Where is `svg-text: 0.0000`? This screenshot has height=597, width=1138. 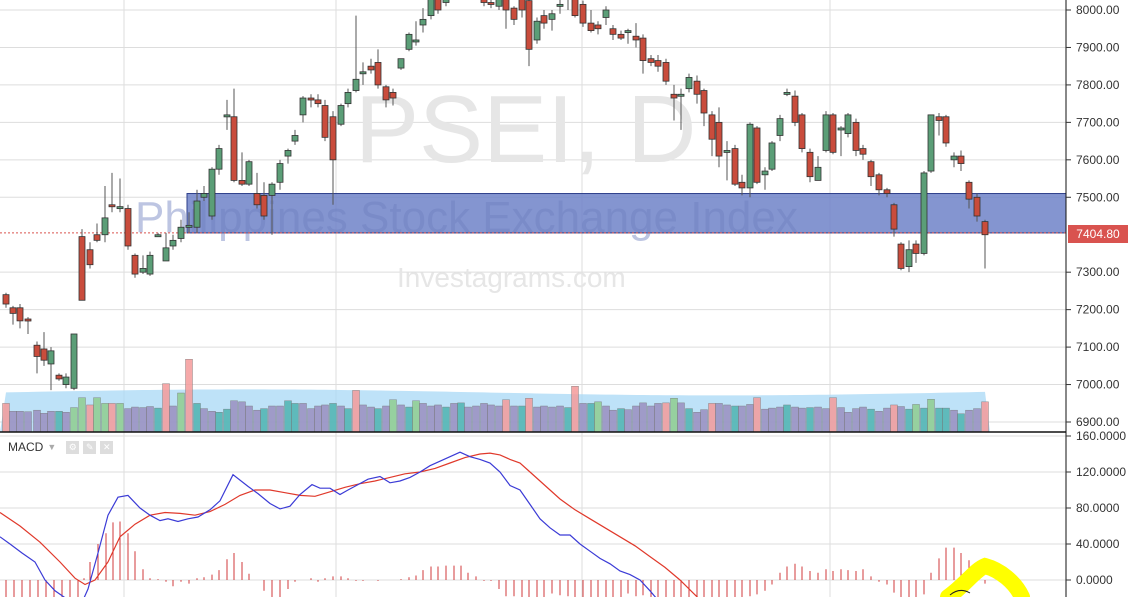 svg-text: 0.0000 is located at coordinates (1094, 580).